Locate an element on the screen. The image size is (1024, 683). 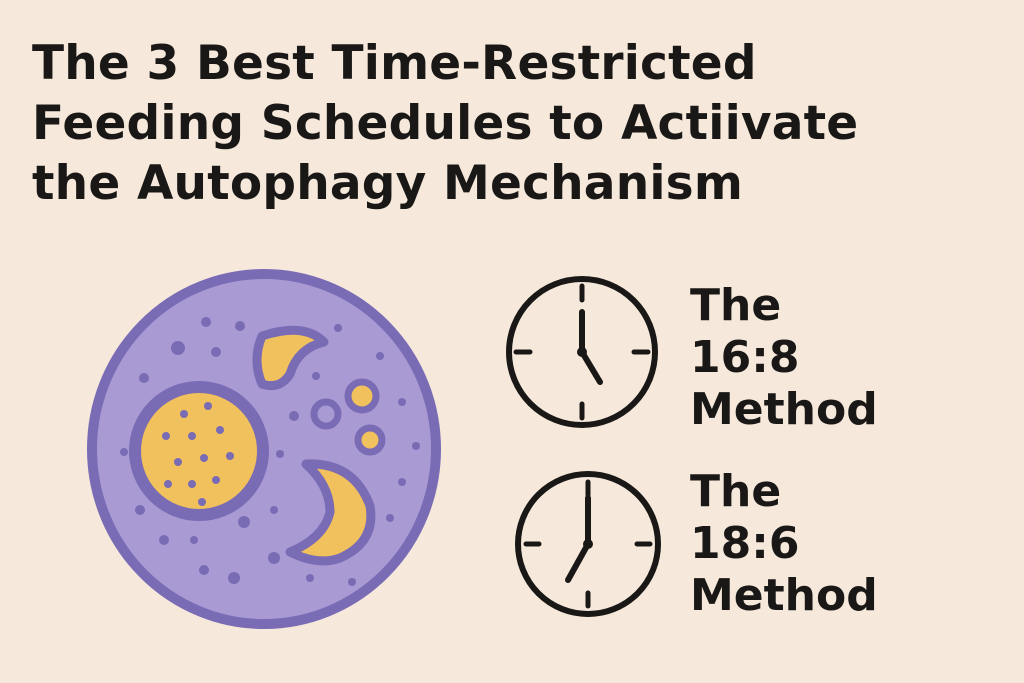
cell-nucleus is located at coordinates (199, 451).